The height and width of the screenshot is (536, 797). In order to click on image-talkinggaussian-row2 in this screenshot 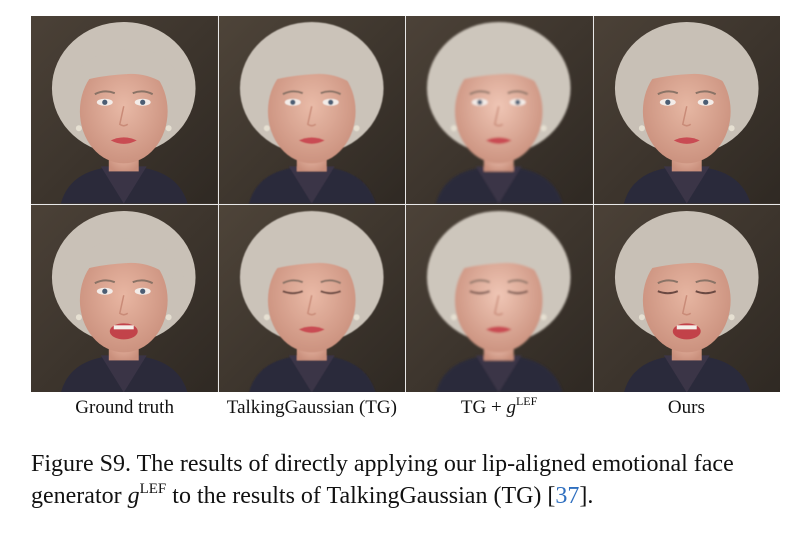, I will do `click(311, 298)`.